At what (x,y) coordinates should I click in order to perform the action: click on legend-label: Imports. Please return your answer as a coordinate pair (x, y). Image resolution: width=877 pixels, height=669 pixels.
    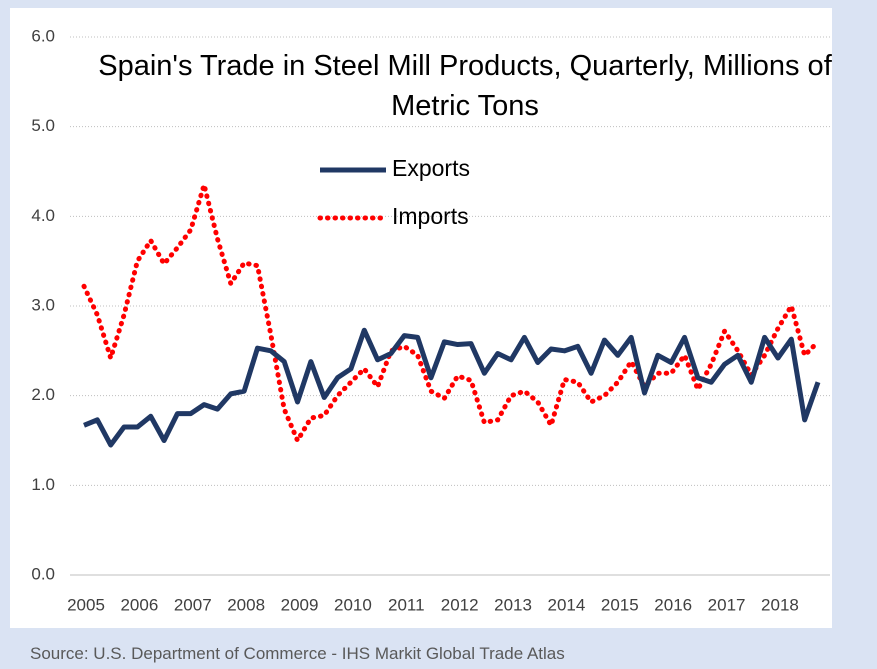
    Looking at the image, I should click on (430, 216).